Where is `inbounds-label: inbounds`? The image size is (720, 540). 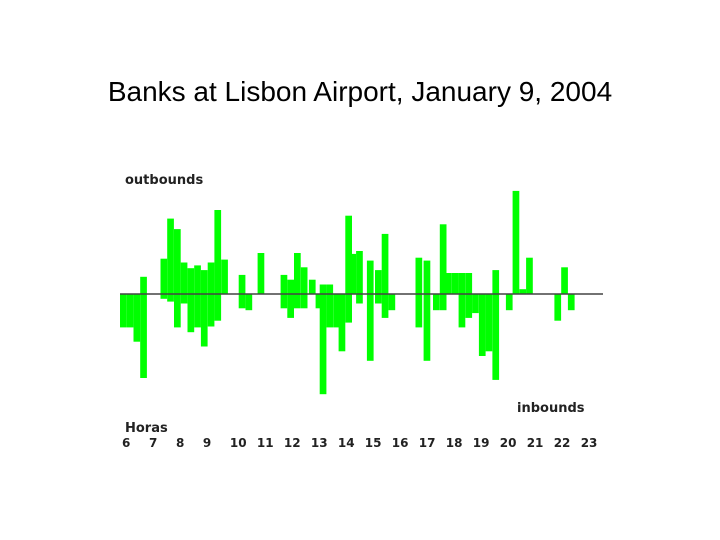
inbounds-label: inbounds is located at coordinates (551, 408).